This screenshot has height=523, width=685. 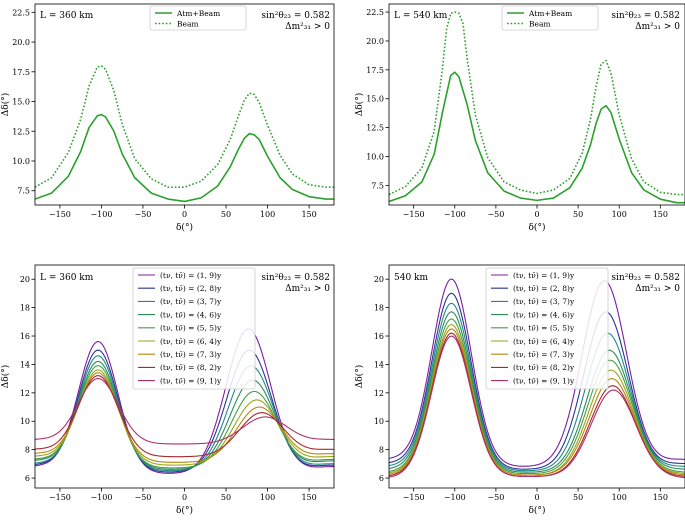 I want to click on y-tick-label: 8, so click(x=27, y=450).